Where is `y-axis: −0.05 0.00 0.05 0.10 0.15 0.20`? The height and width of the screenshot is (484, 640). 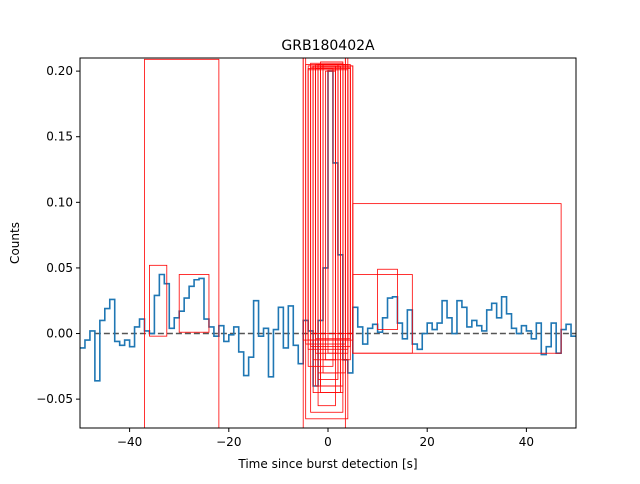 y-axis: −0.05 0.00 0.05 0.10 0.15 0.20 is located at coordinates (58, 235).